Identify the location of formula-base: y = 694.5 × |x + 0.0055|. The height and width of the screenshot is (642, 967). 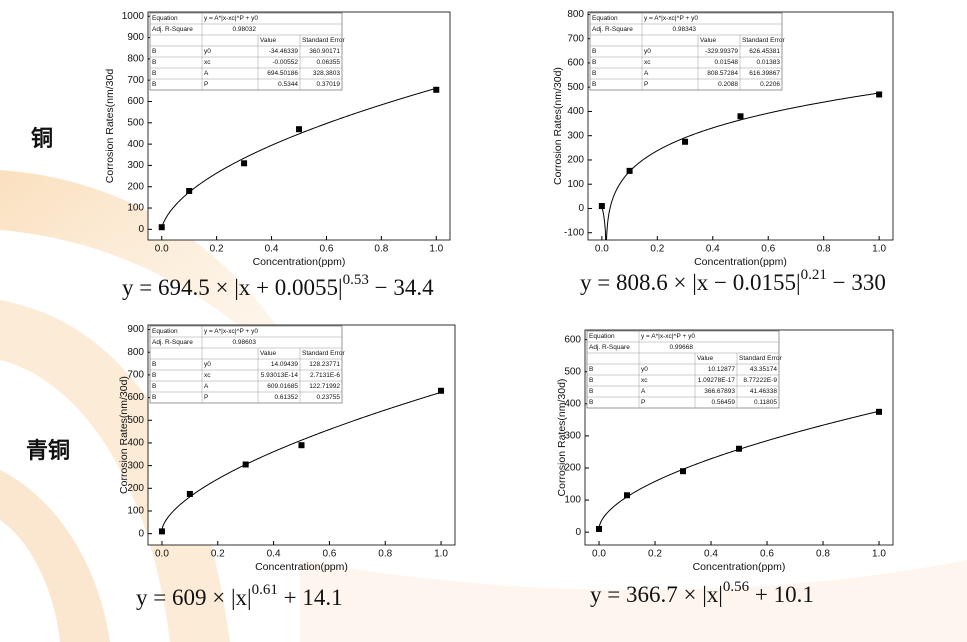
(232, 287).